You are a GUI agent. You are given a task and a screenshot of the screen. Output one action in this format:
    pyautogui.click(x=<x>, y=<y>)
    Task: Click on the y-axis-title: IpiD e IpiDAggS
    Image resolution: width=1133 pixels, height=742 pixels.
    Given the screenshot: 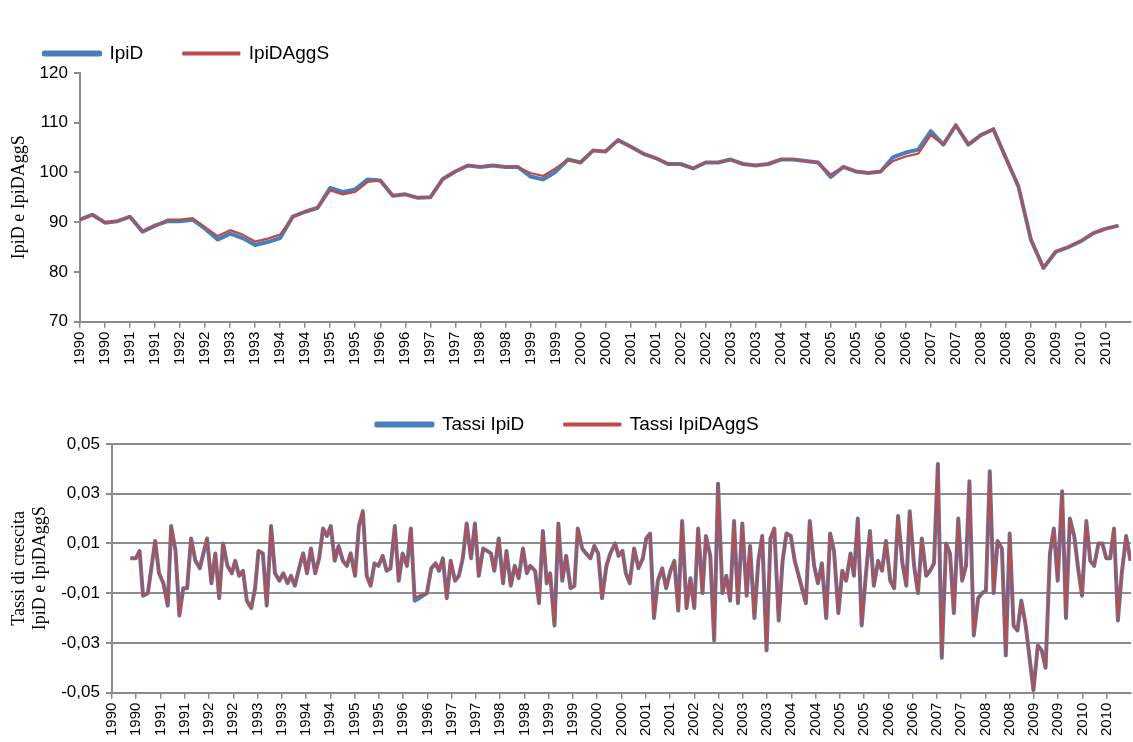 What is the action you would take?
    pyautogui.click(x=17, y=197)
    